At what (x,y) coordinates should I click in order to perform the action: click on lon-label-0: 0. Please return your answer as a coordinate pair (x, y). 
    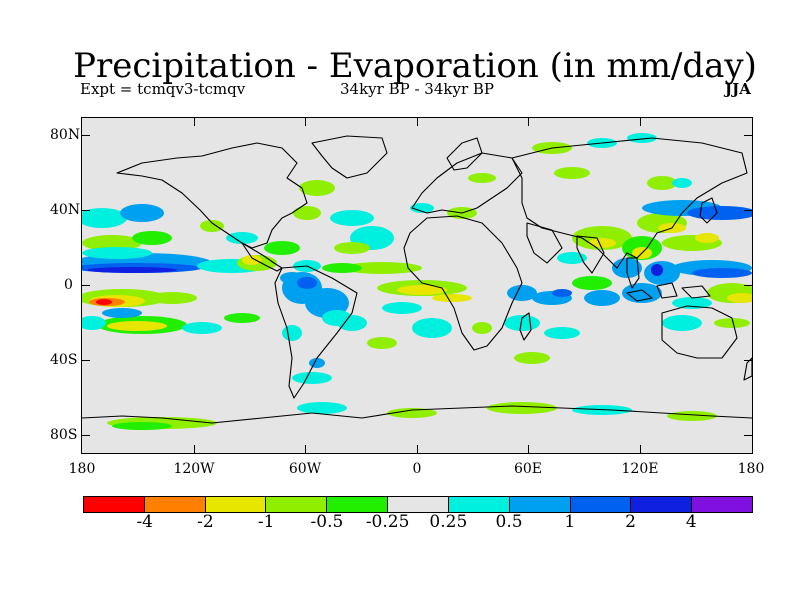
    Looking at the image, I should click on (417, 469).